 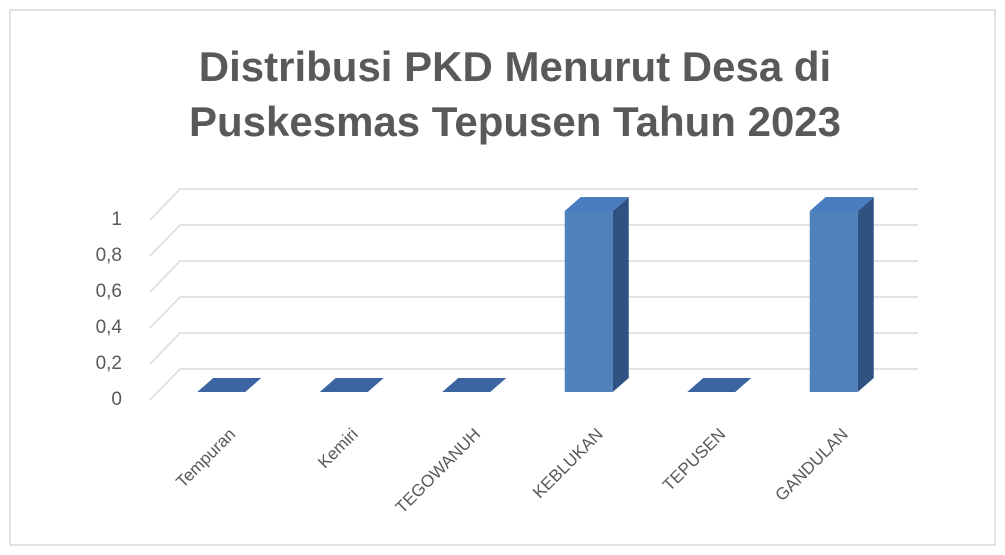 I want to click on chart-title: Distribusi PKD Menurut Desa di, so click(x=515, y=66).